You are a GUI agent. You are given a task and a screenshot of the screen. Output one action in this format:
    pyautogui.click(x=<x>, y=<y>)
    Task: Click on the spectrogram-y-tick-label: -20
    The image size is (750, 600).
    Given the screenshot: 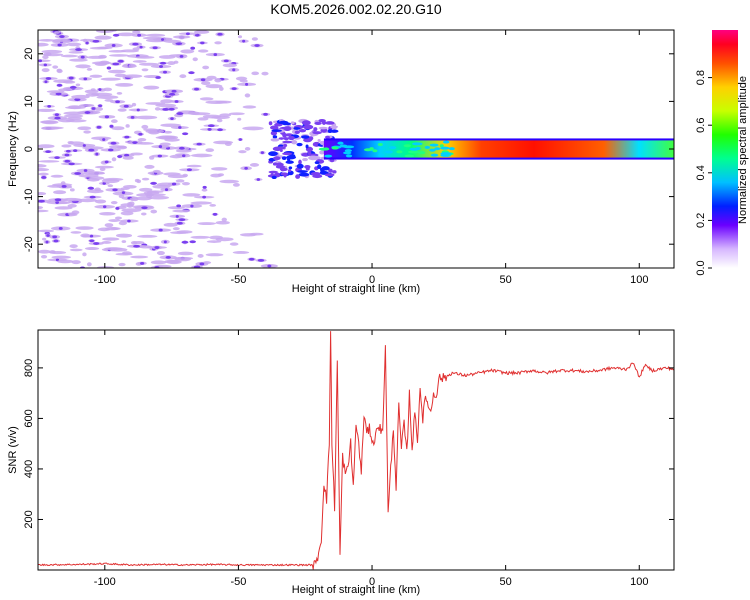 What is the action you would take?
    pyautogui.click(x=29, y=244)
    